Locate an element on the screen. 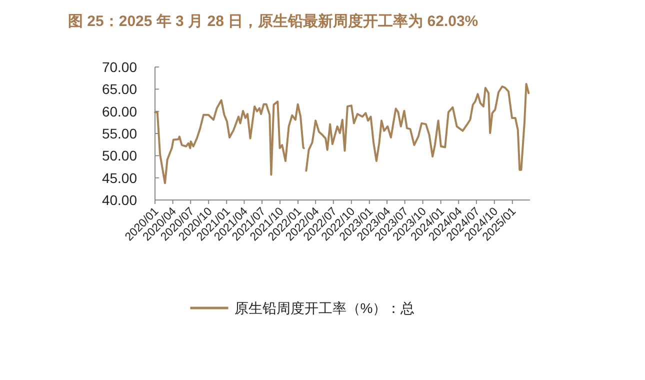 This screenshot has height=380, width=645. y-tick-label: 60.00 is located at coordinates (120, 111).